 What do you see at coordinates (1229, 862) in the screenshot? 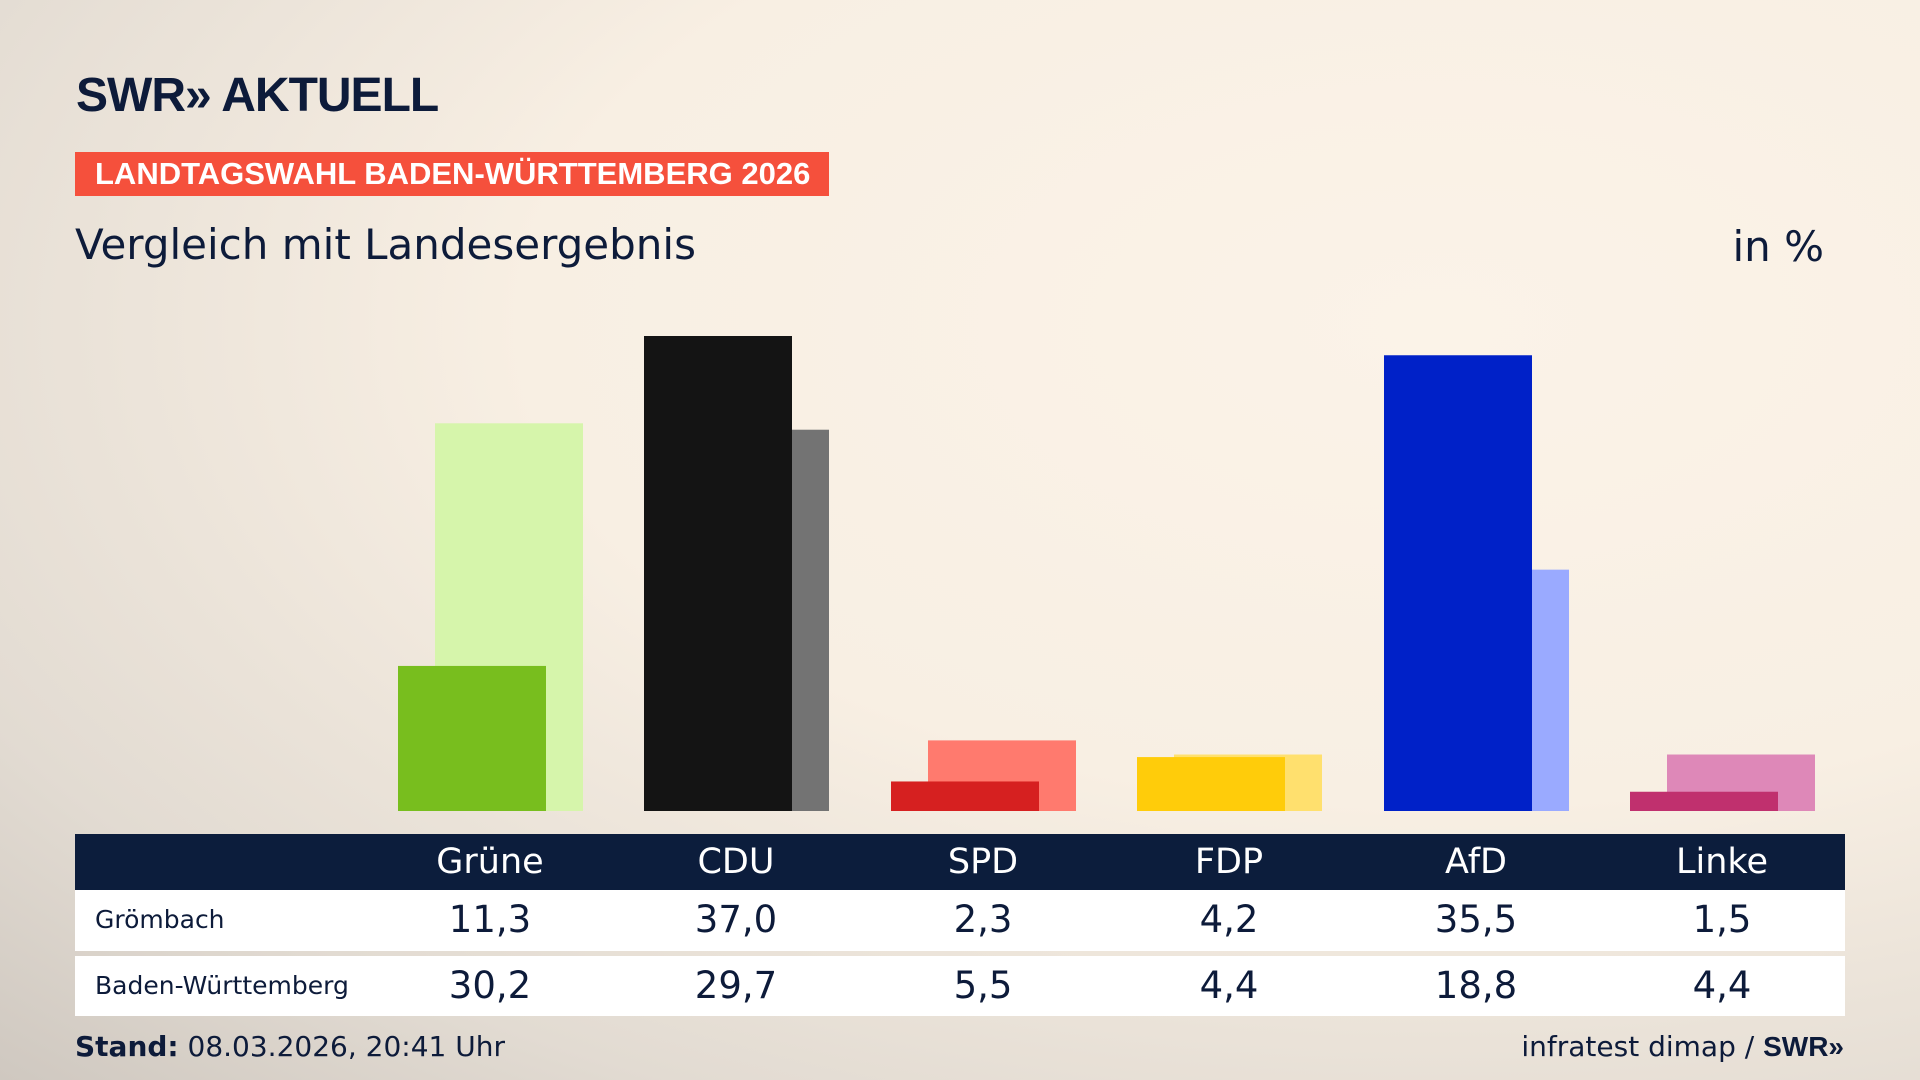
I see `column-header: FDP` at bounding box center [1229, 862].